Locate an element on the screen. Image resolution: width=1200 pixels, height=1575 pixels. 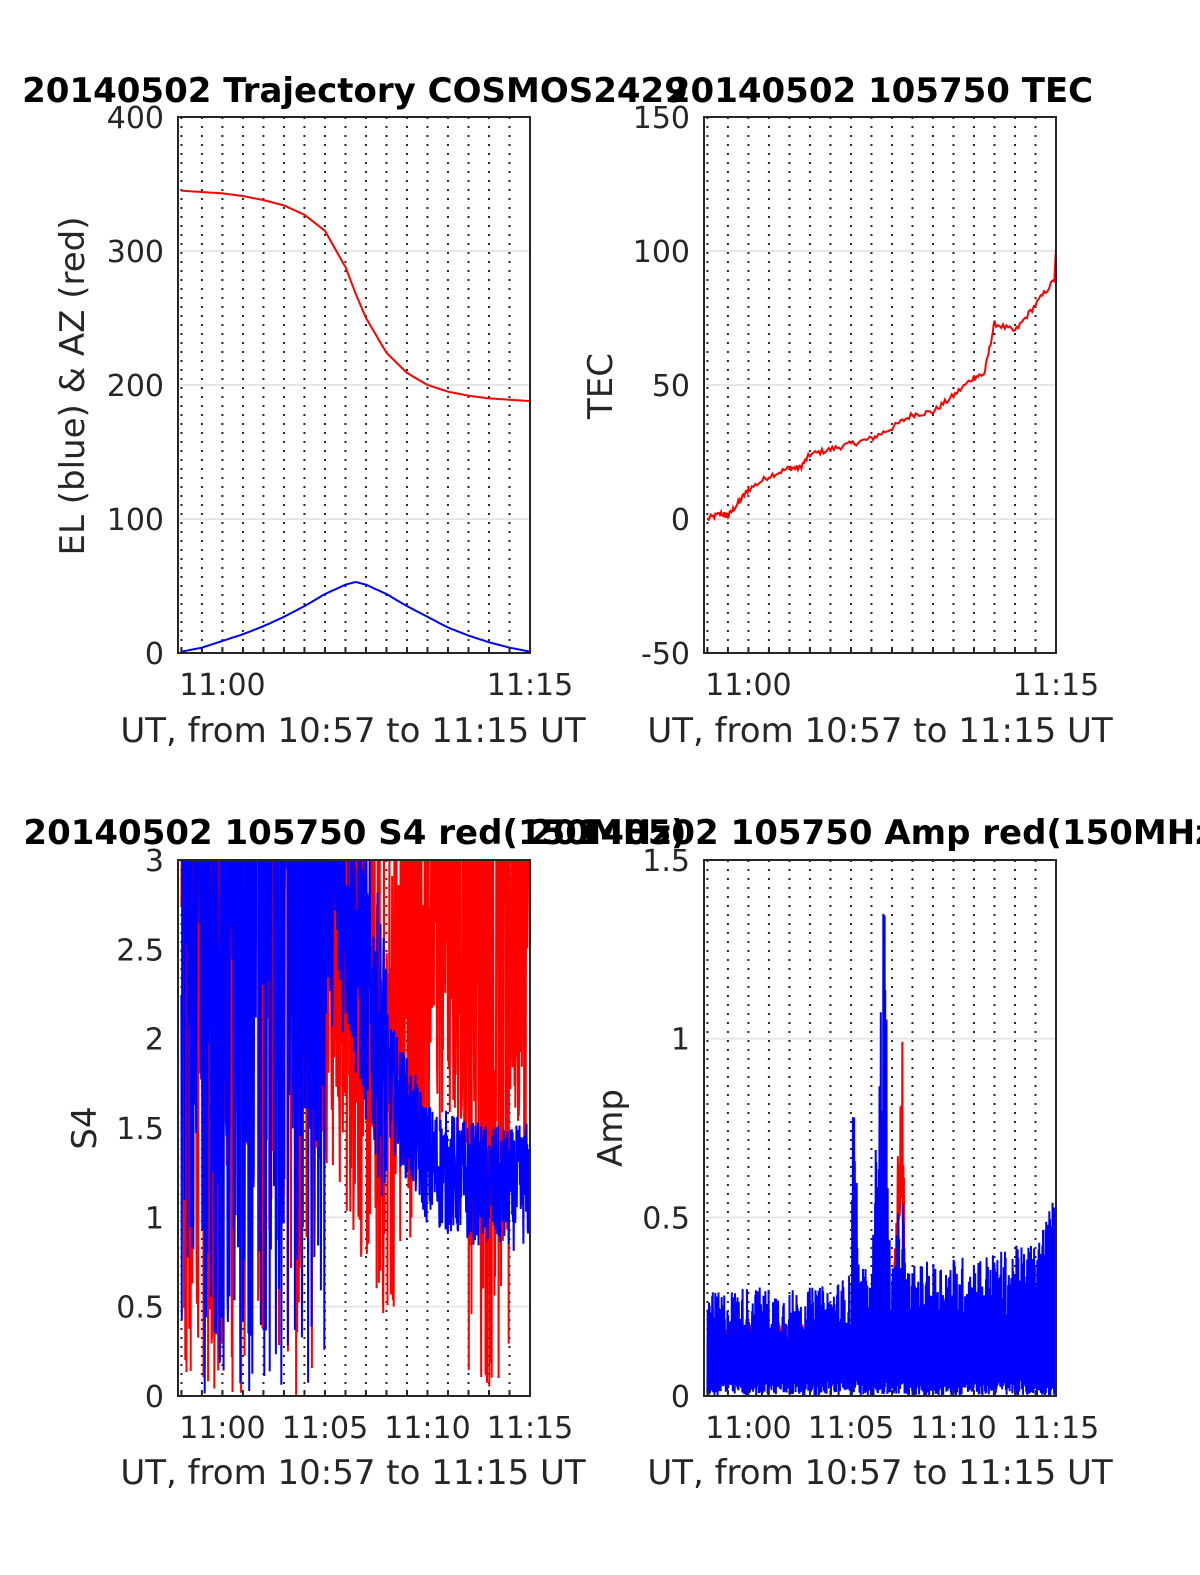
ytick-label: 200 is located at coordinates (135, 386).